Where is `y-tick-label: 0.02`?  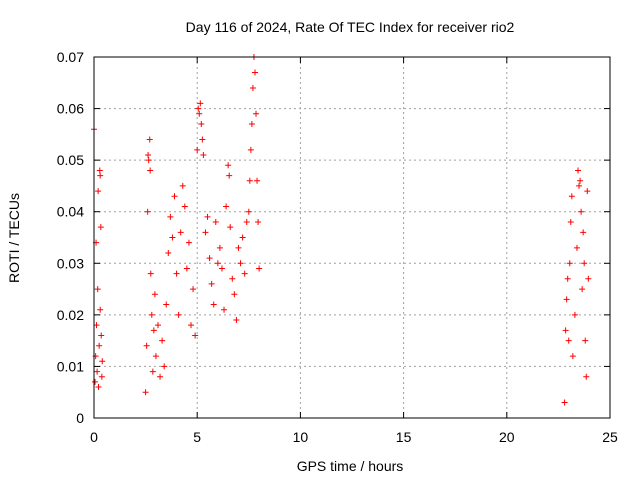
y-tick-label: 0.02 is located at coordinates (70, 315).